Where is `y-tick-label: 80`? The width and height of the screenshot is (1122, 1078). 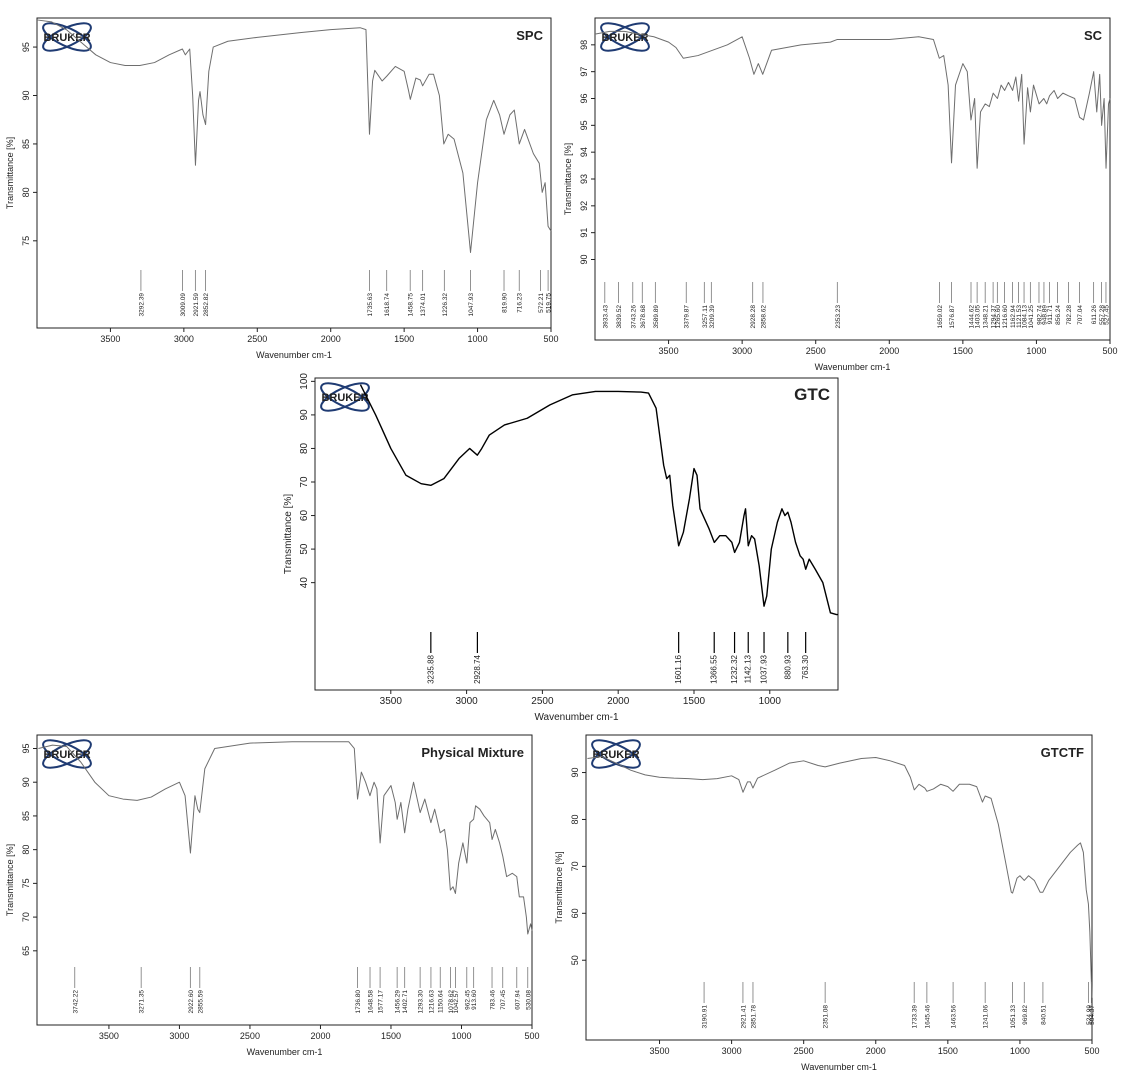 y-tick-label: 80 is located at coordinates (26, 192).